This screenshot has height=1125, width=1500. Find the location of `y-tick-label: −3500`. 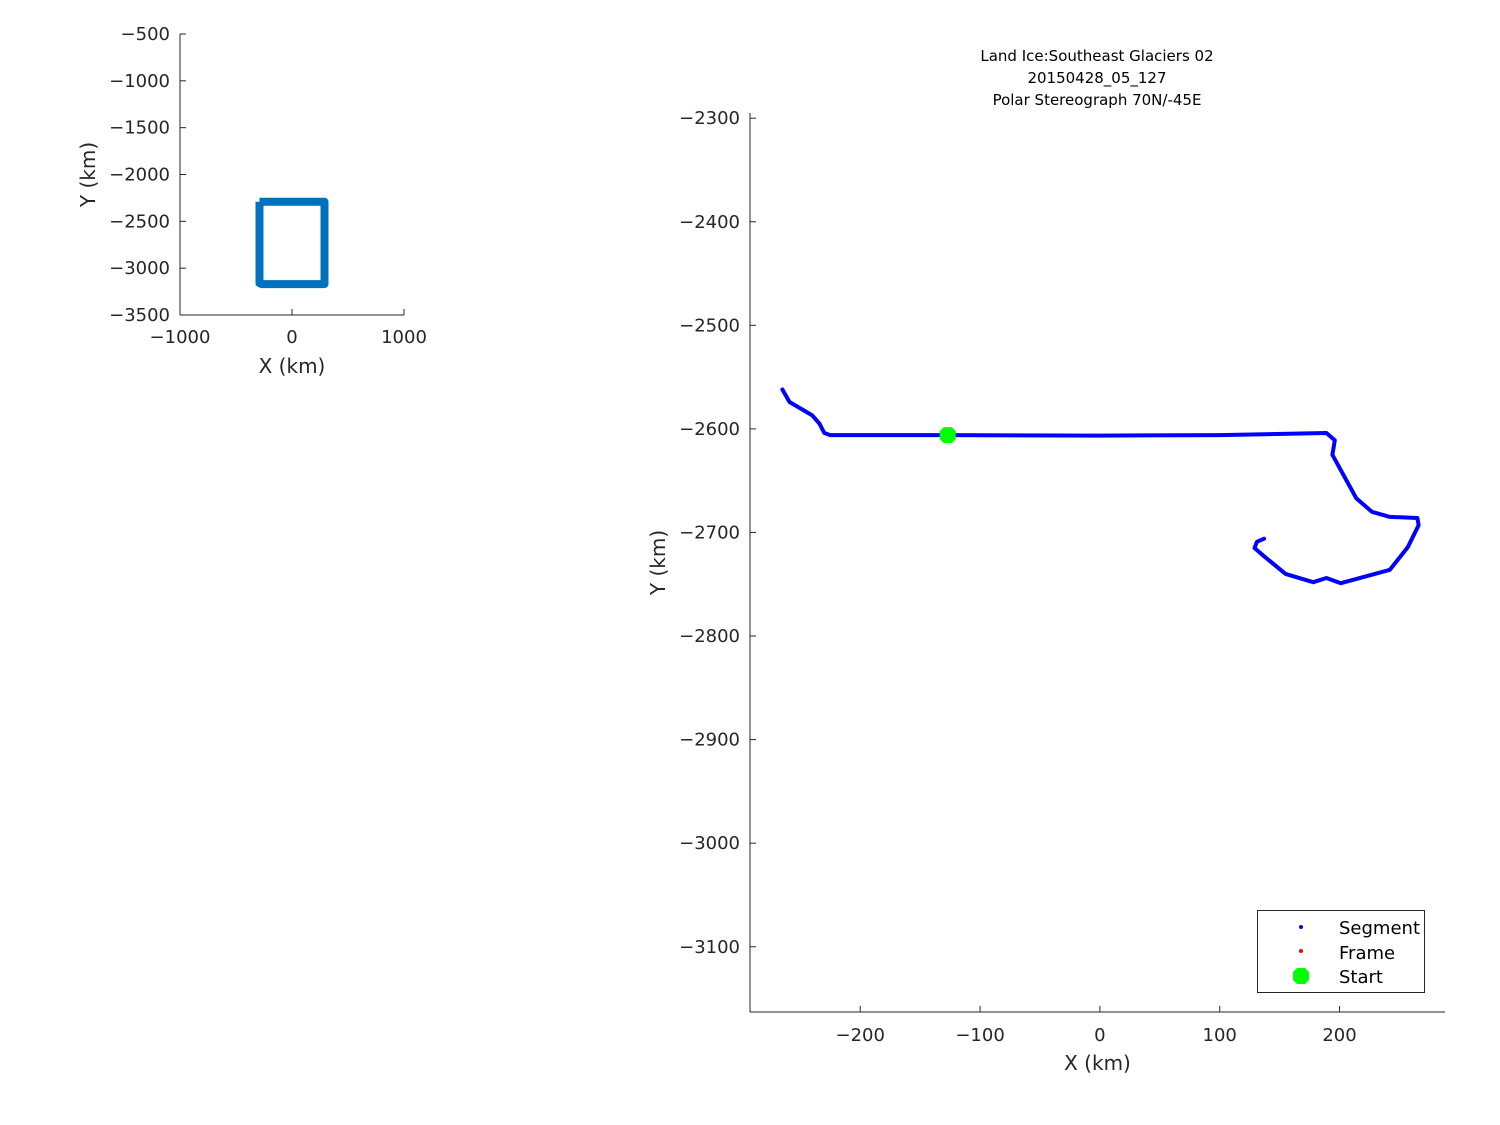

y-tick-label: −3500 is located at coordinates (139, 315).